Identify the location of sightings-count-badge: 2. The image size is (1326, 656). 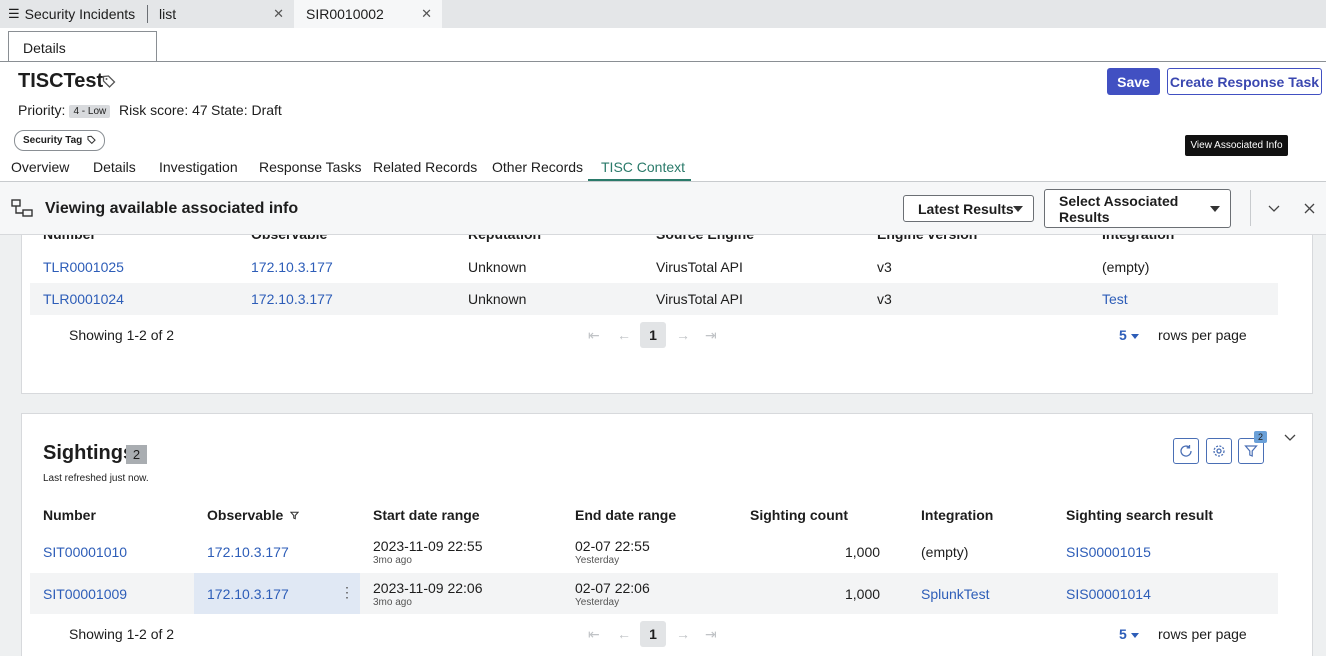
(136, 454).